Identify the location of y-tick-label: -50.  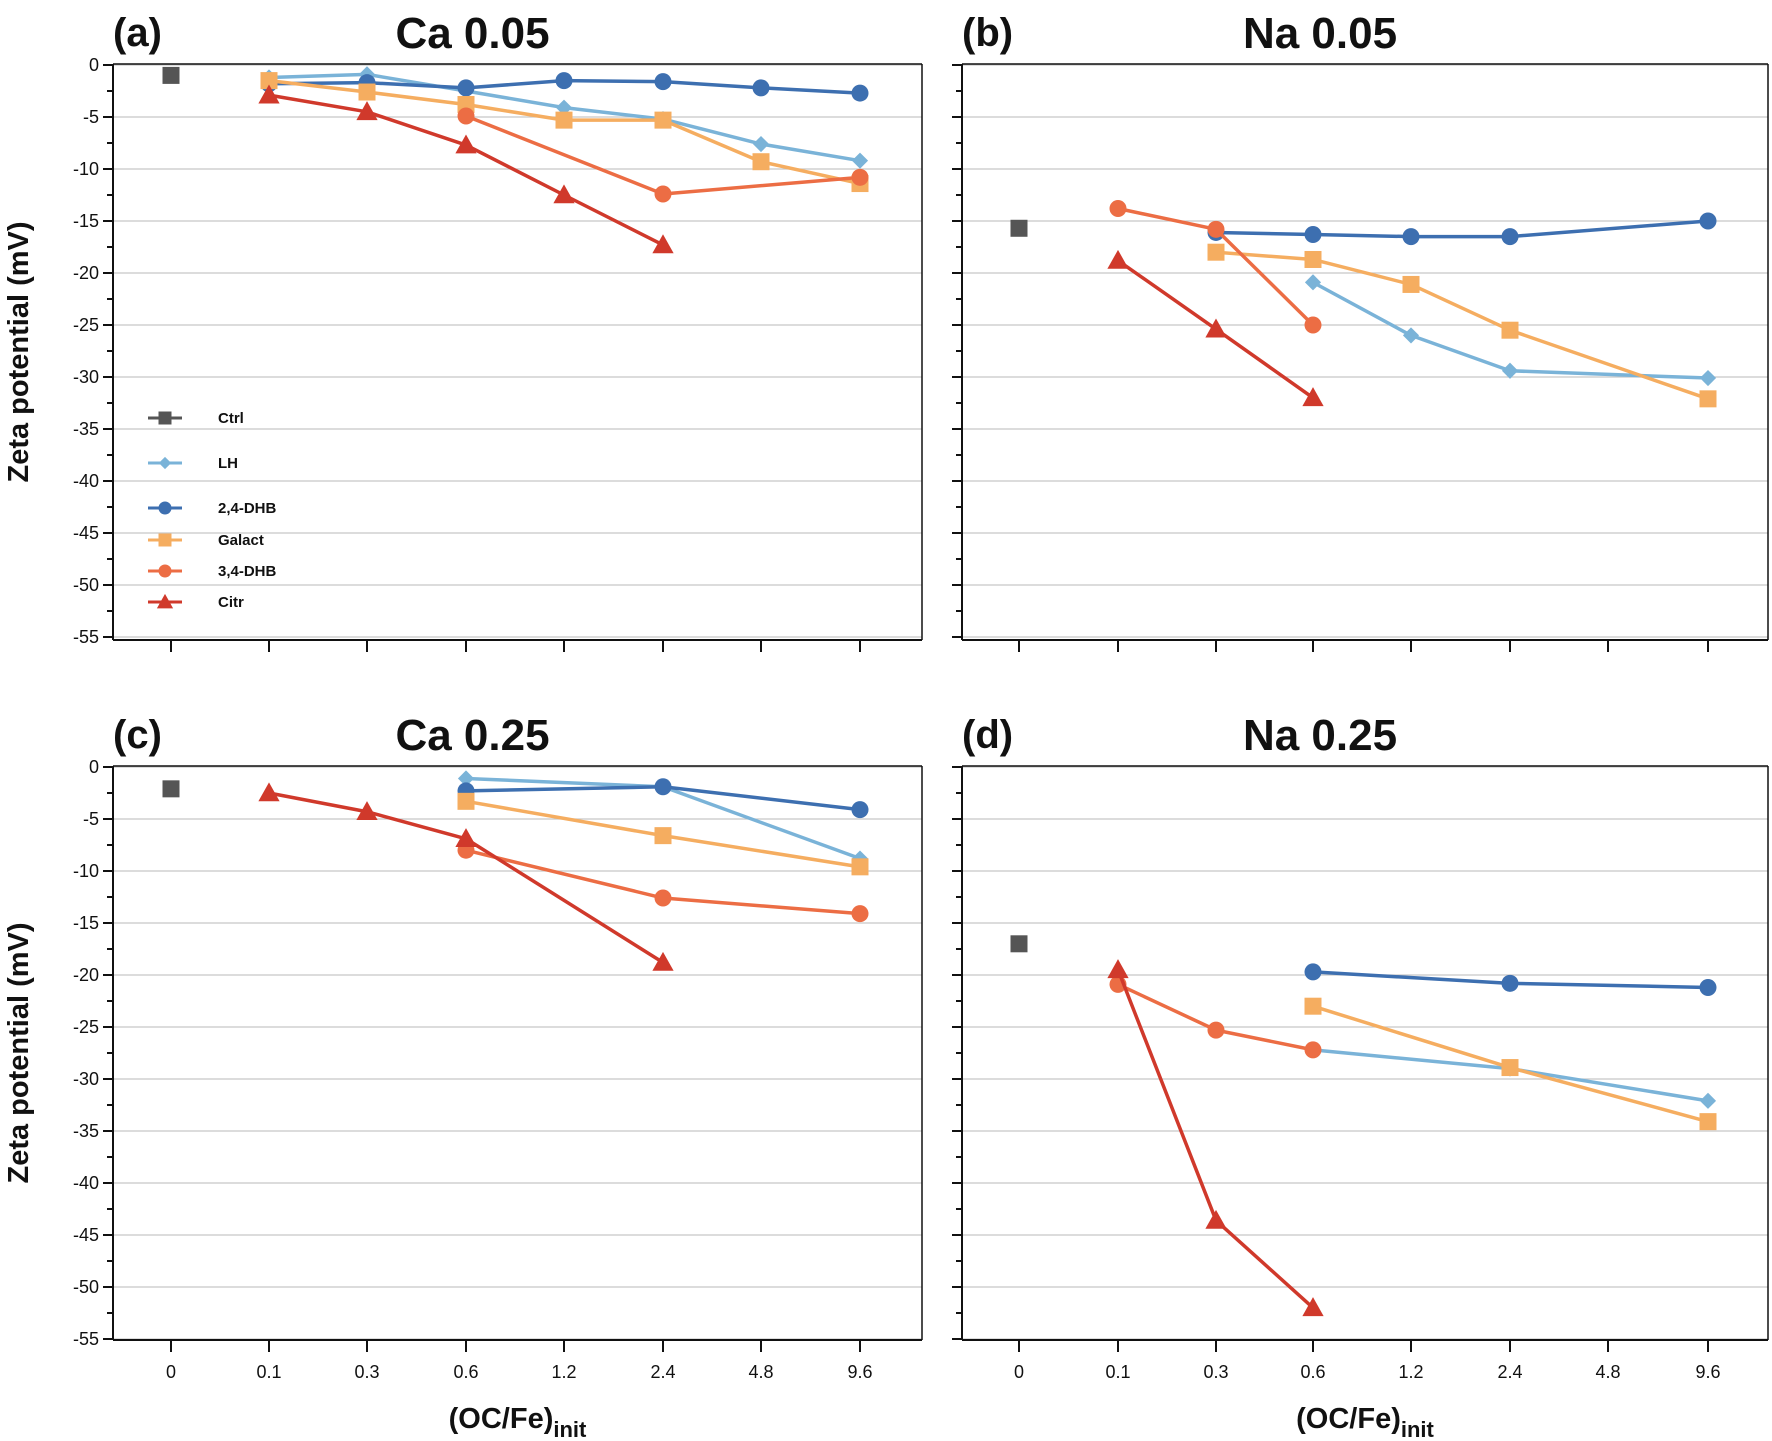
(86, 585).